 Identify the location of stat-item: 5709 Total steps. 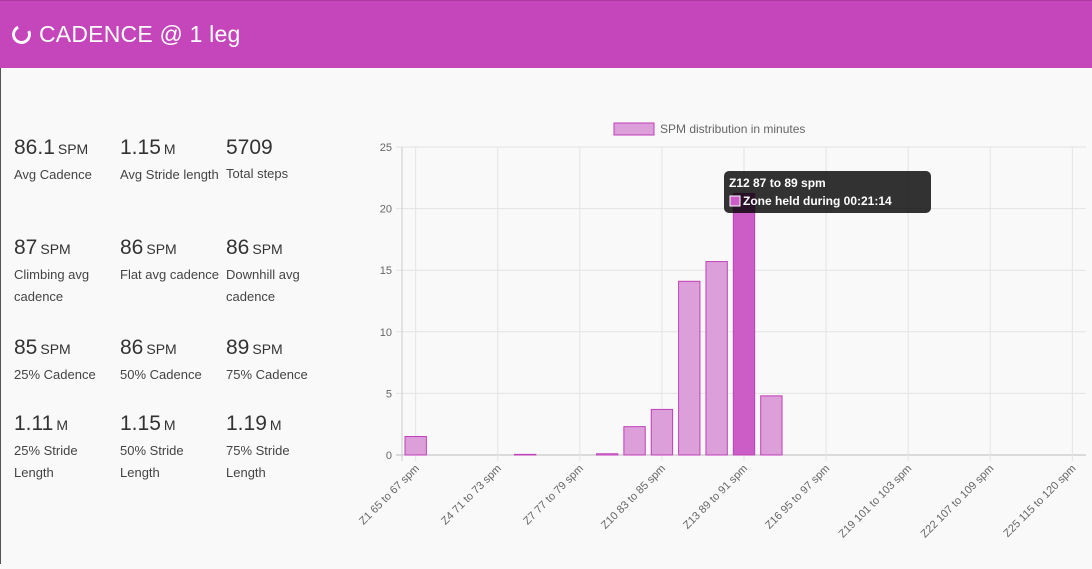
(276, 160).